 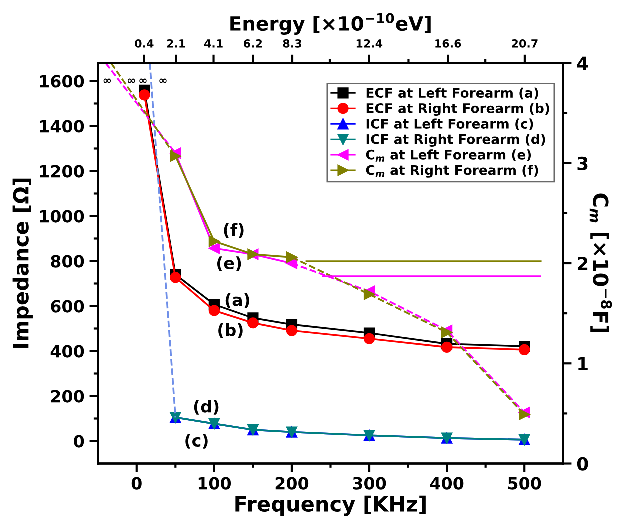 What do you see at coordinates (62, 171) in the screenshot?
I see `y-tick-label: 1200` at bounding box center [62, 171].